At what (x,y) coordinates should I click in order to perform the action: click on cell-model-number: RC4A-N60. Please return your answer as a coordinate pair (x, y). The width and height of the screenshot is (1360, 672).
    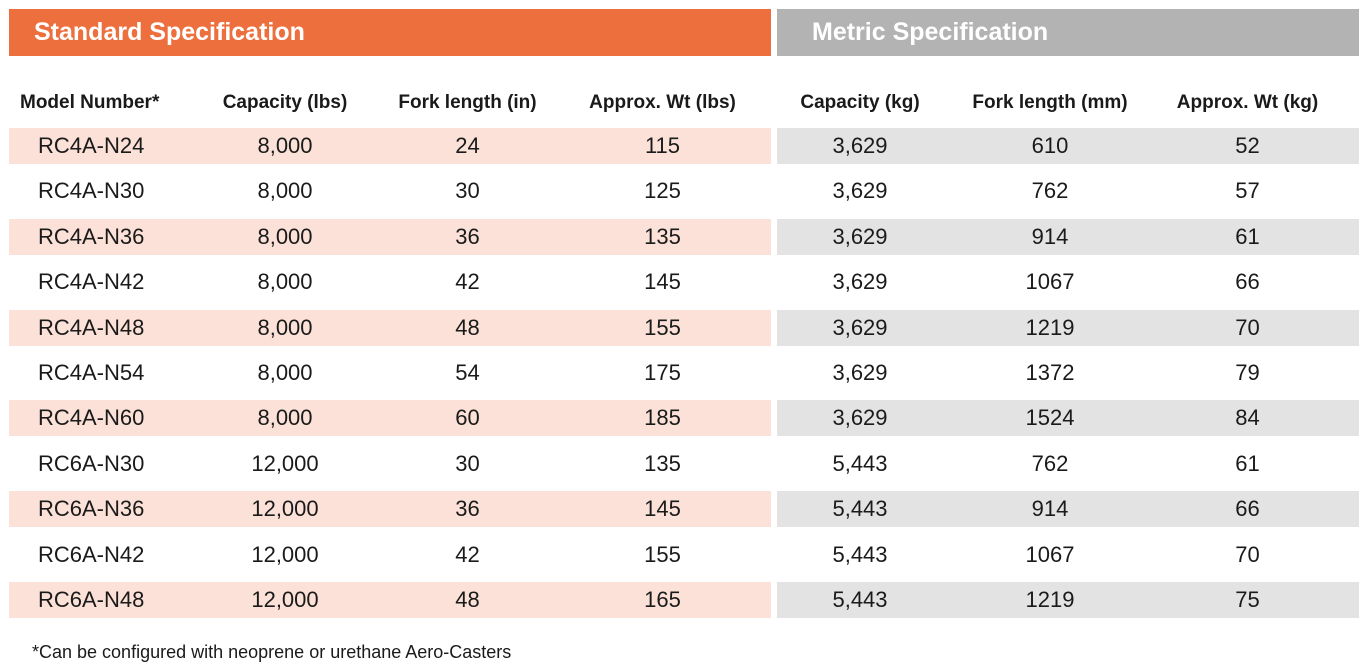
    Looking at the image, I should click on (91, 418).